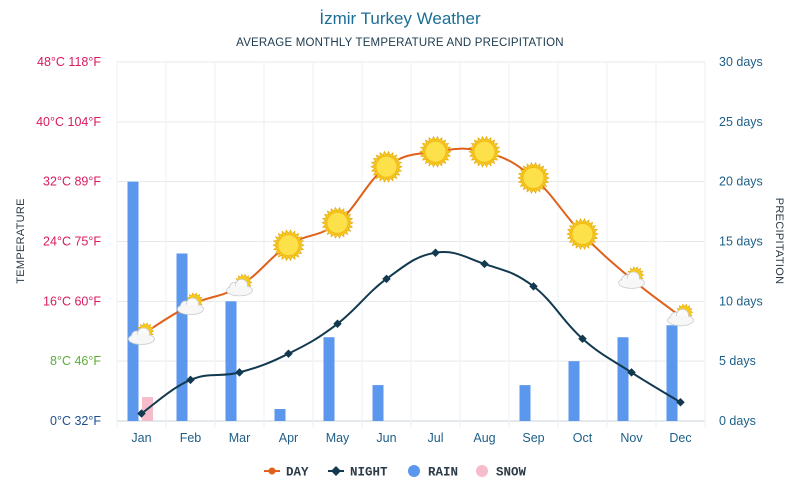 Image resolution: width=800 pixels, height=500 pixels. I want to click on y-tick-label-left: 0°C 32°F, so click(75, 421).